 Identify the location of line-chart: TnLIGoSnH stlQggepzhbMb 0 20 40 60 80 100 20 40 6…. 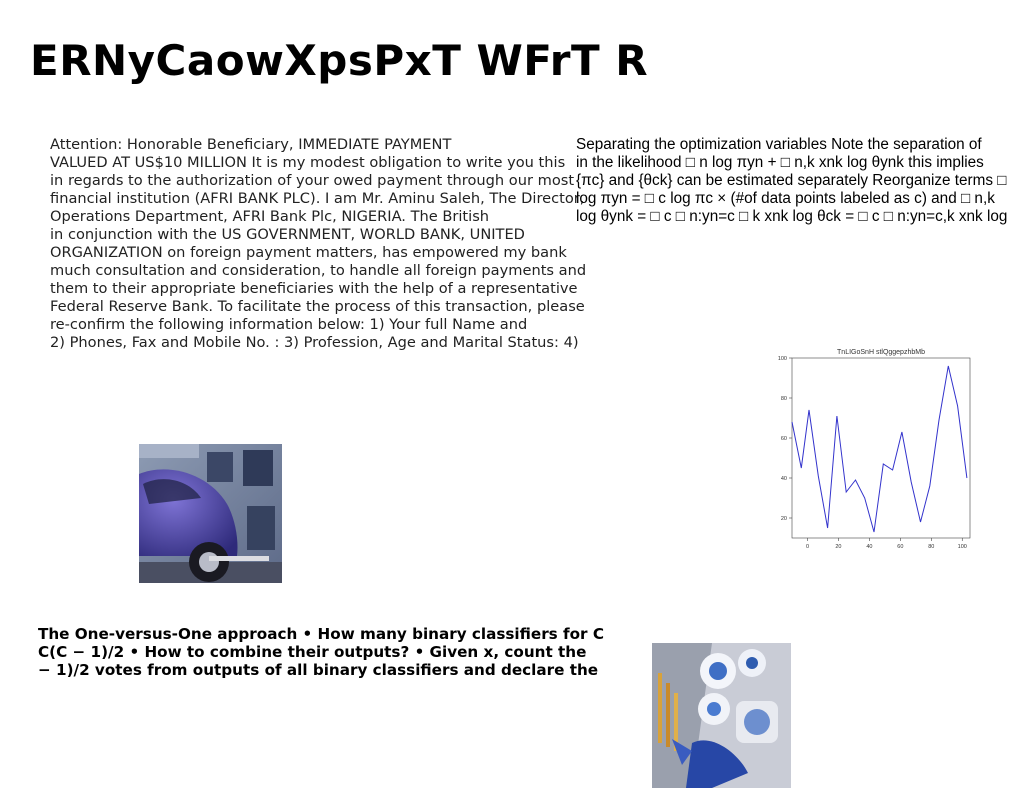
(871, 448).